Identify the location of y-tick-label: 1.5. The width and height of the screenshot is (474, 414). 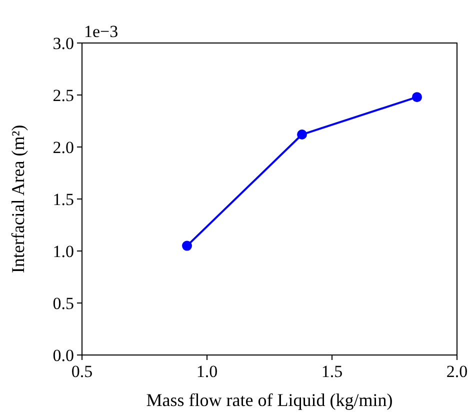
(63, 199).